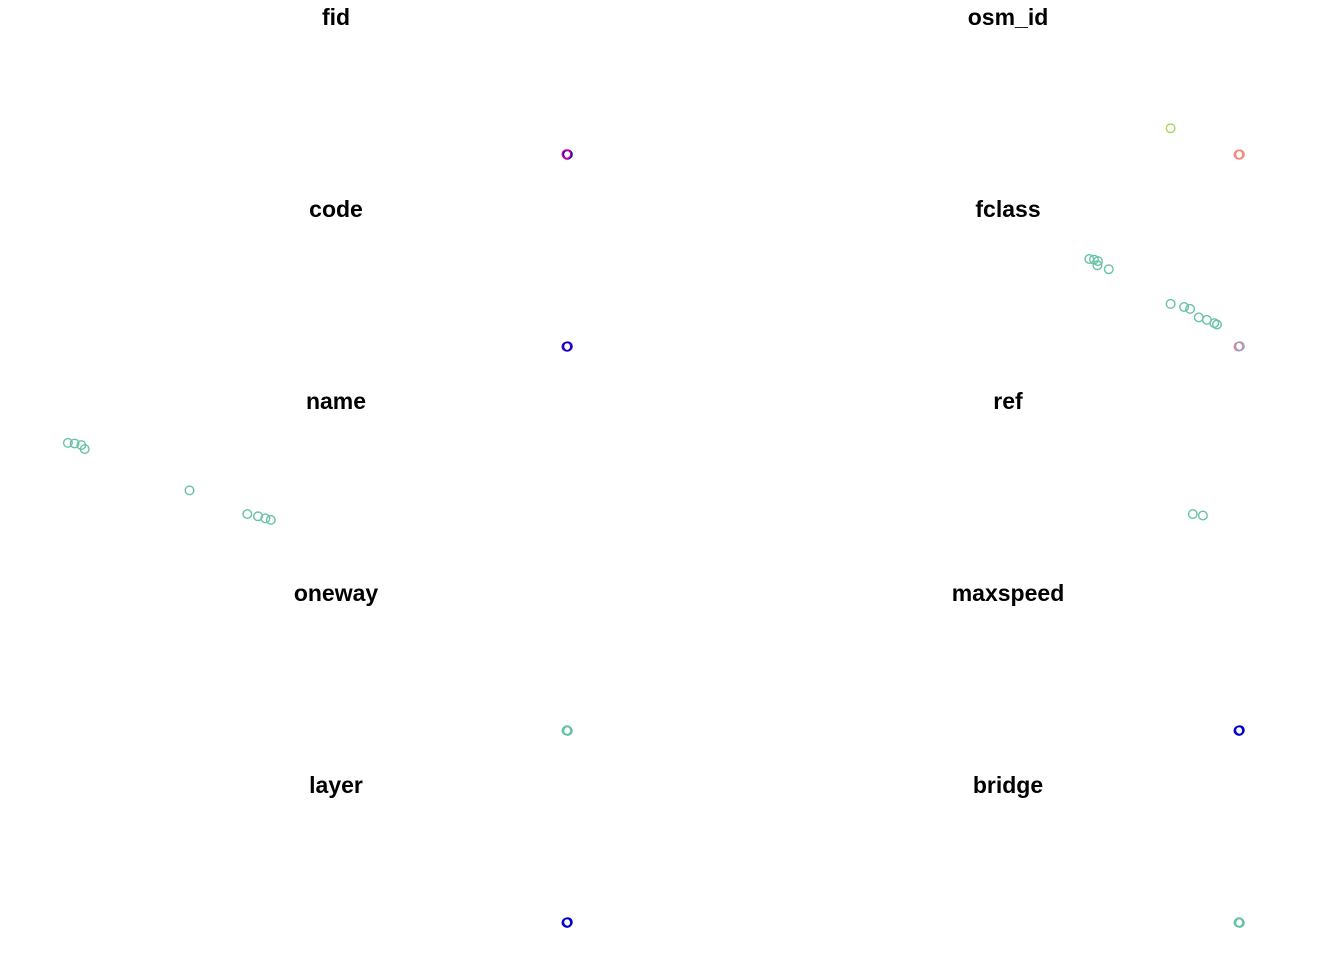 The width and height of the screenshot is (1344, 960). What do you see at coordinates (1008, 785) in the screenshot?
I see `panel-title: bridge` at bounding box center [1008, 785].